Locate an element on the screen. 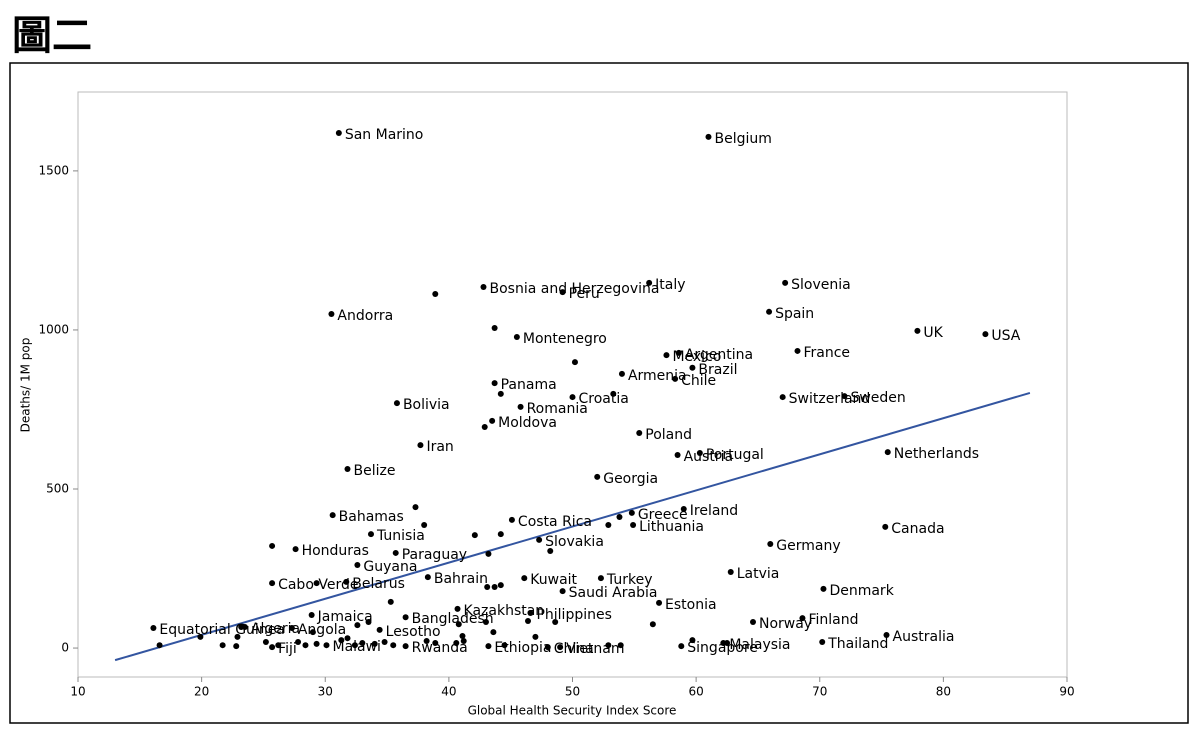 This screenshot has width=1200, height=737. point-label: Andorra is located at coordinates (365, 316).